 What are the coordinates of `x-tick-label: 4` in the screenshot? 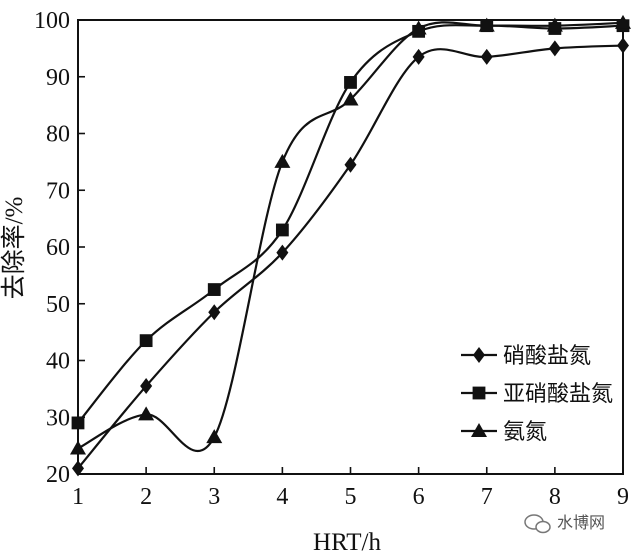 It's located at (282, 497).